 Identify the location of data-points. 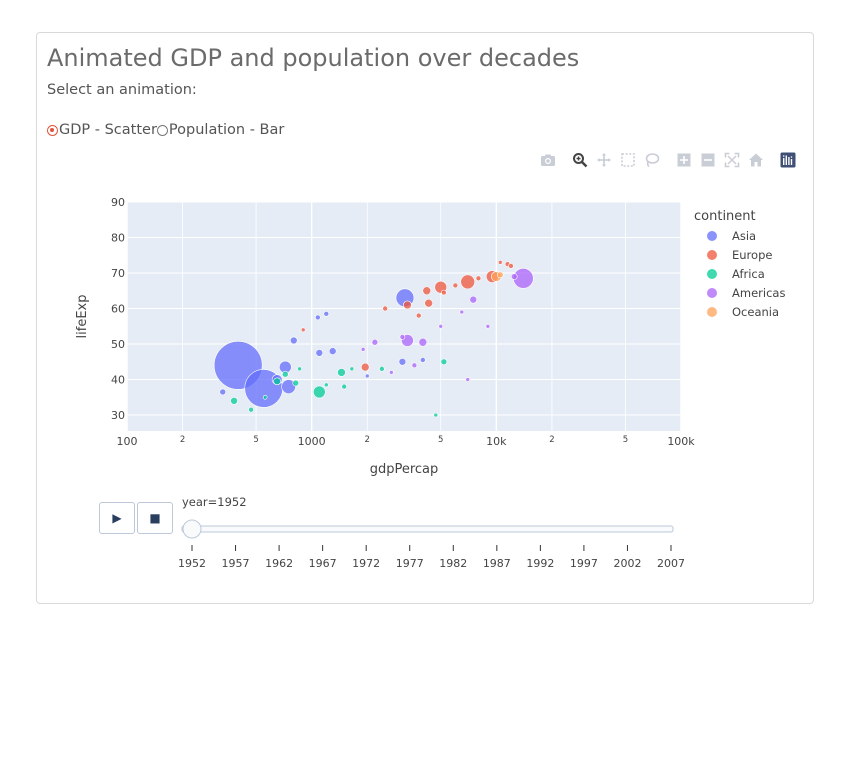
(373, 339).